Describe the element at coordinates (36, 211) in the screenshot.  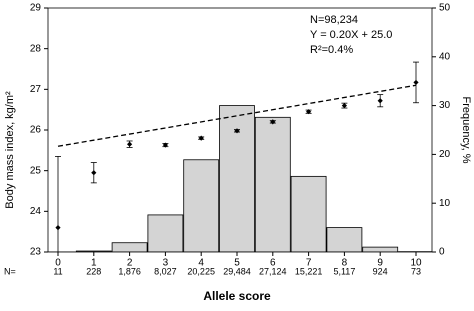
I see `y-tick-label: 24` at that location.